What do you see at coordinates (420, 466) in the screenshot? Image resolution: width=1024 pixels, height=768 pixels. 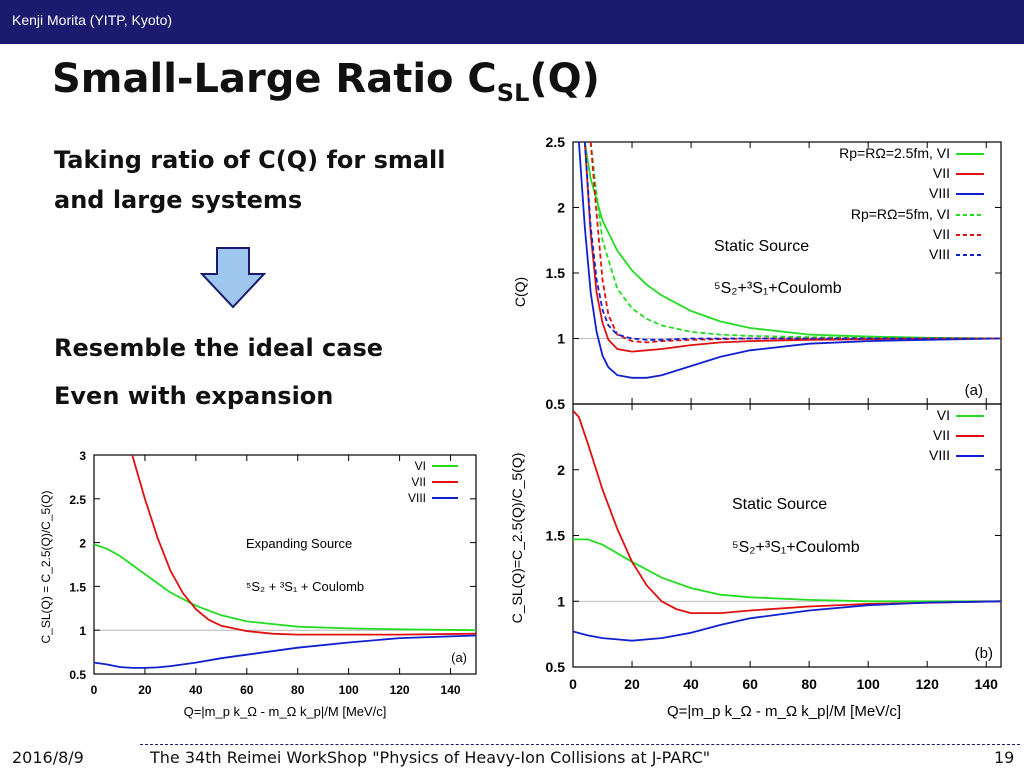 I see `legend-c-item-1: VI` at bounding box center [420, 466].